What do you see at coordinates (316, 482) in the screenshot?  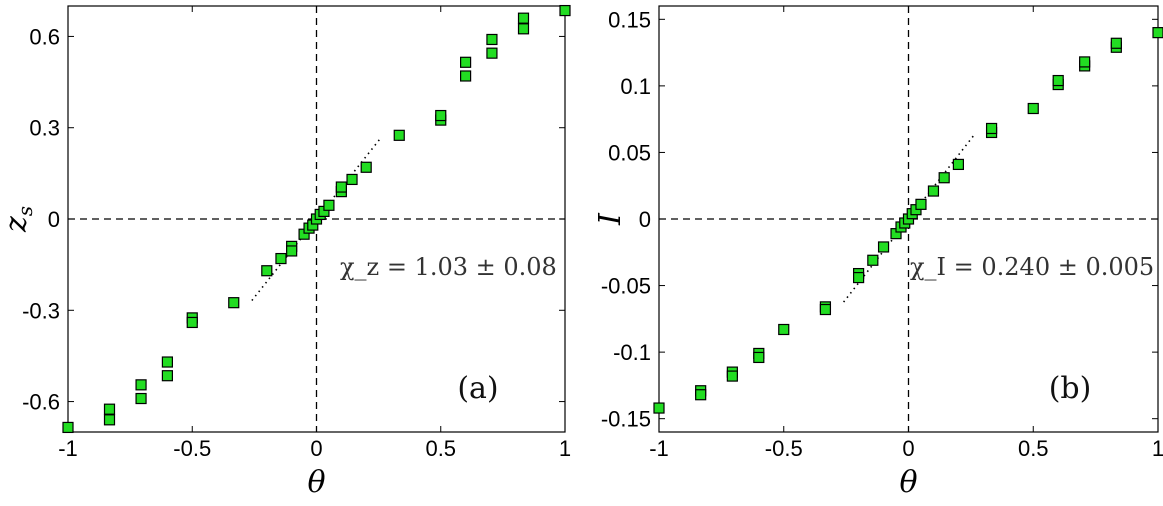 I see `panel-a-x-axis-label: θ` at bounding box center [316, 482].